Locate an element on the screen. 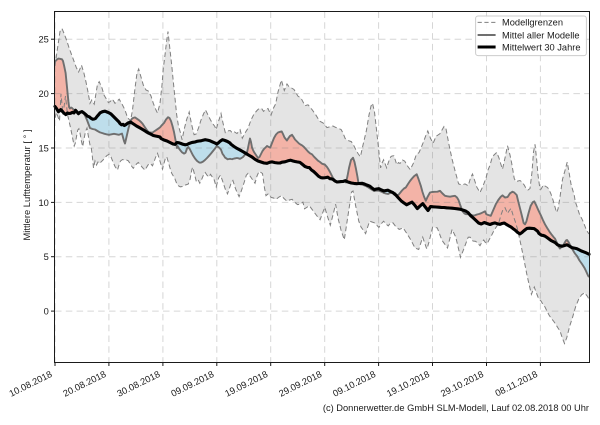  svg-text: 5 is located at coordinates (46, 257).